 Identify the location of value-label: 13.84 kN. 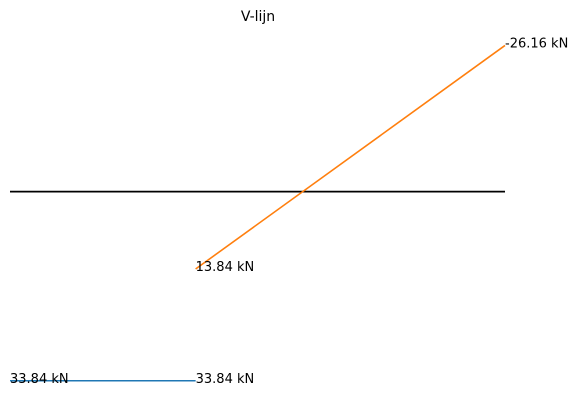
(225, 267).